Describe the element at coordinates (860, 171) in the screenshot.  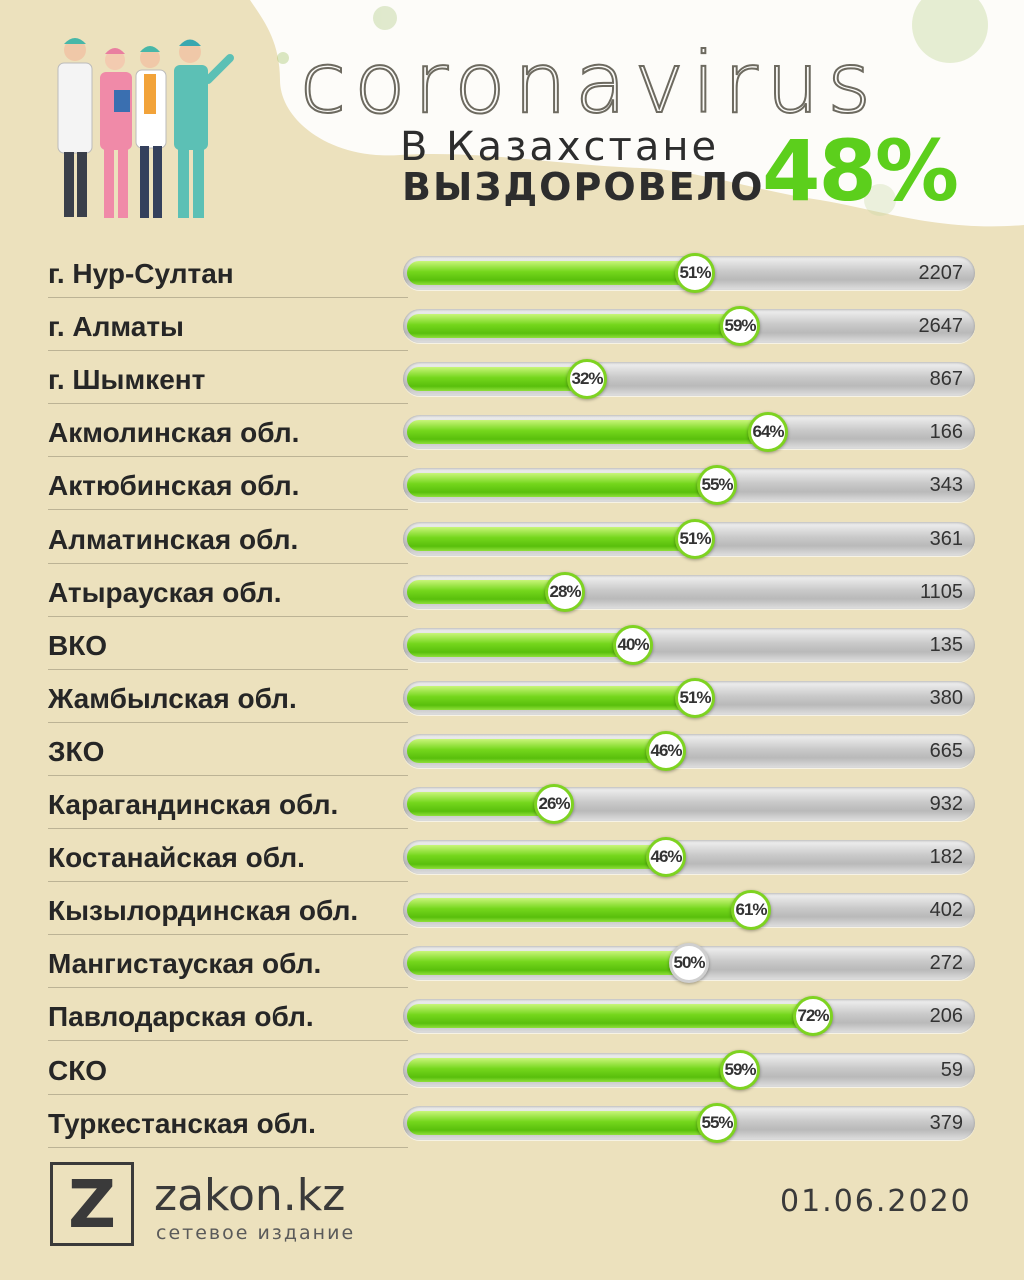
I see `total-recovered-percent: 48%` at that location.